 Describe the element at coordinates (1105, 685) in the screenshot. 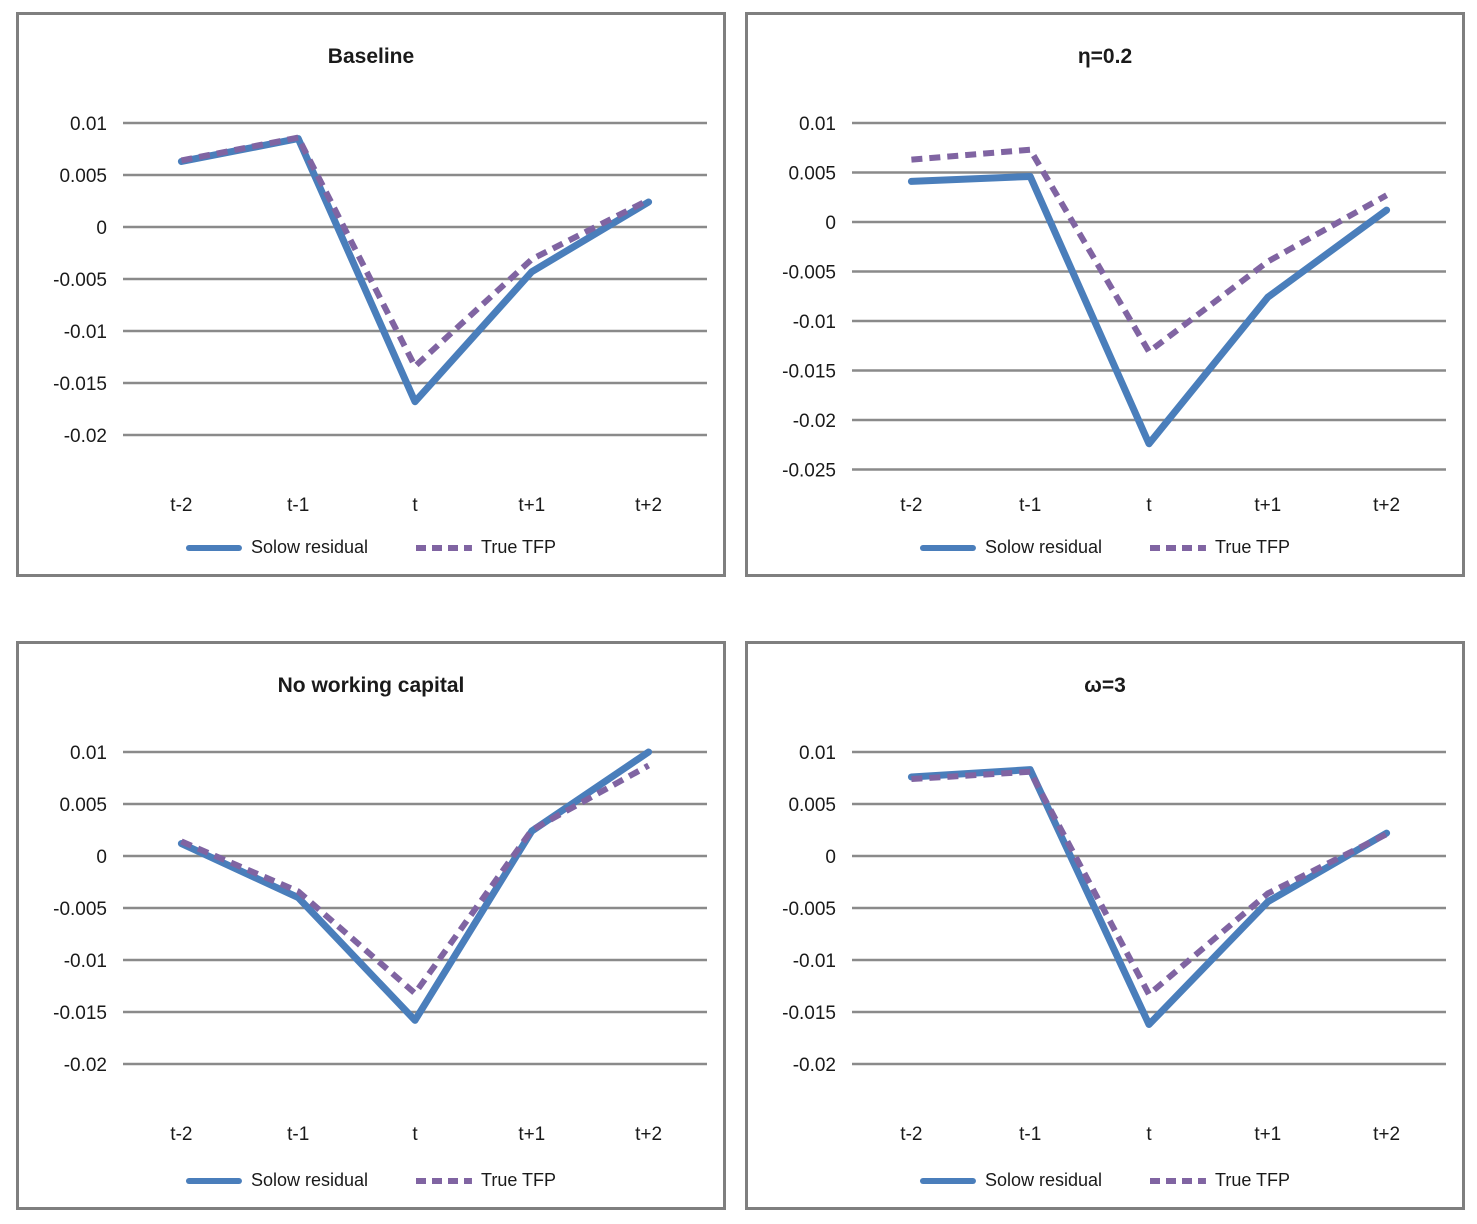

I see `chart-title: ω=3` at that location.